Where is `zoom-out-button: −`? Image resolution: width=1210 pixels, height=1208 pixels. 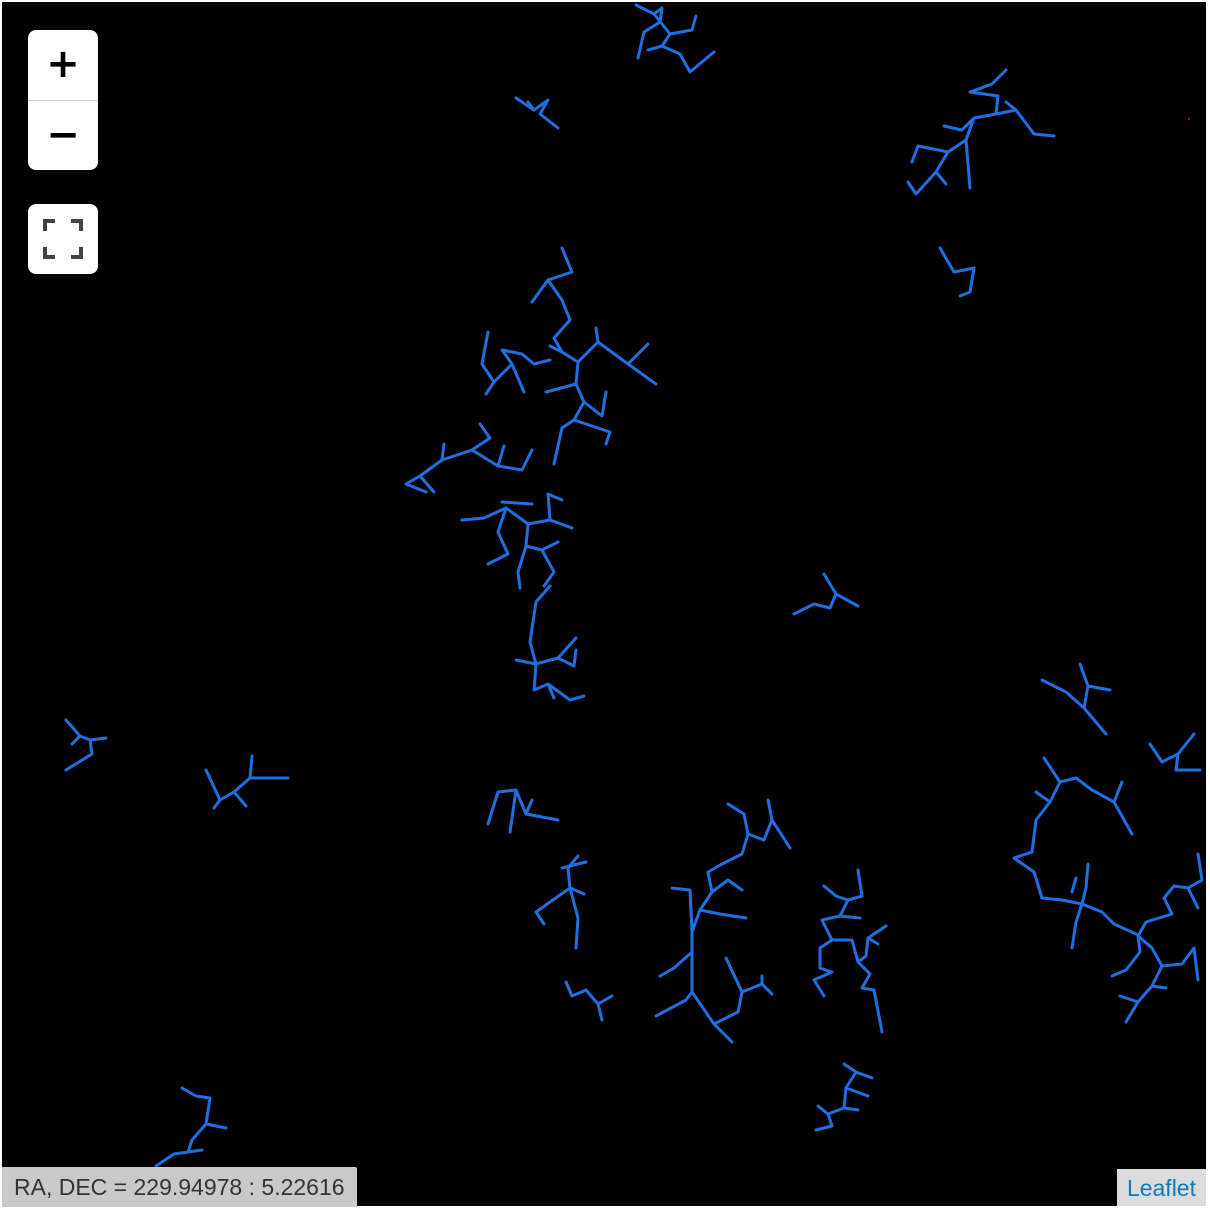
zoom-out-button: − is located at coordinates (63, 135).